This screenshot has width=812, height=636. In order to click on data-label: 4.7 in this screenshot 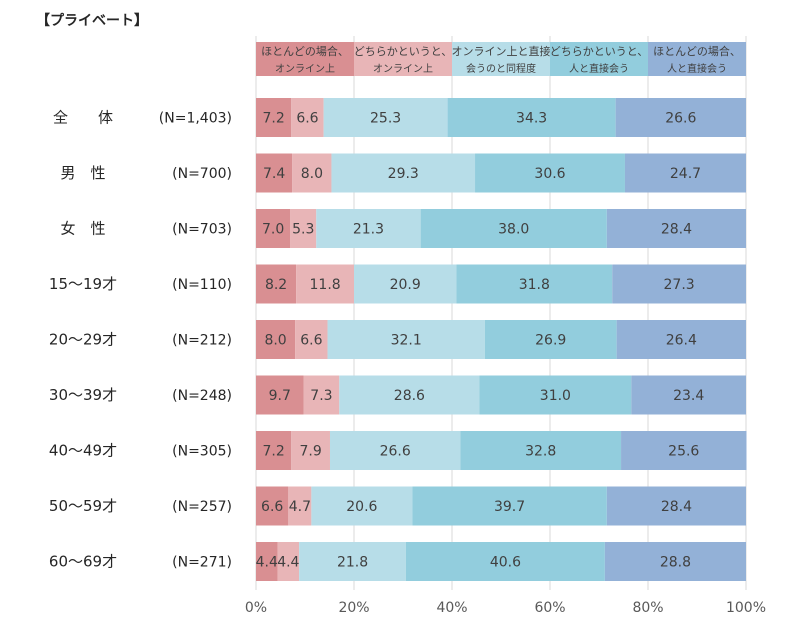, I will do `click(300, 507)`.